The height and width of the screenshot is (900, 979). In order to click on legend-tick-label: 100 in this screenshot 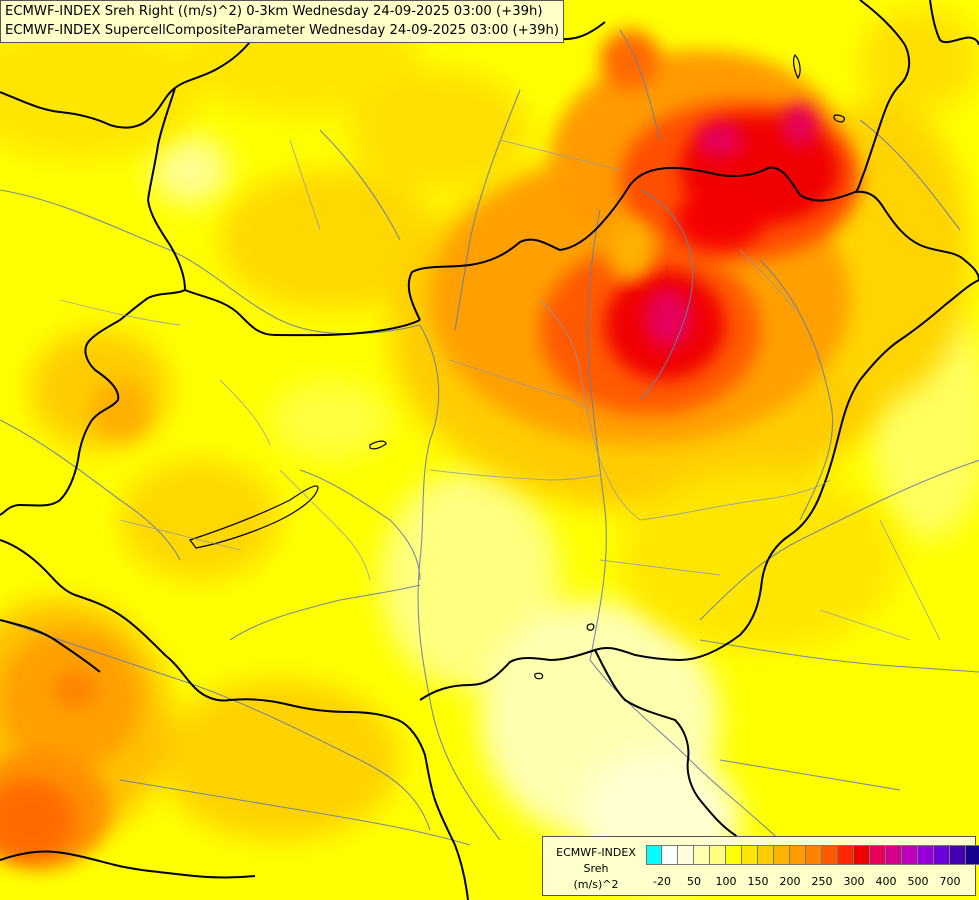, I will do `click(726, 881)`.